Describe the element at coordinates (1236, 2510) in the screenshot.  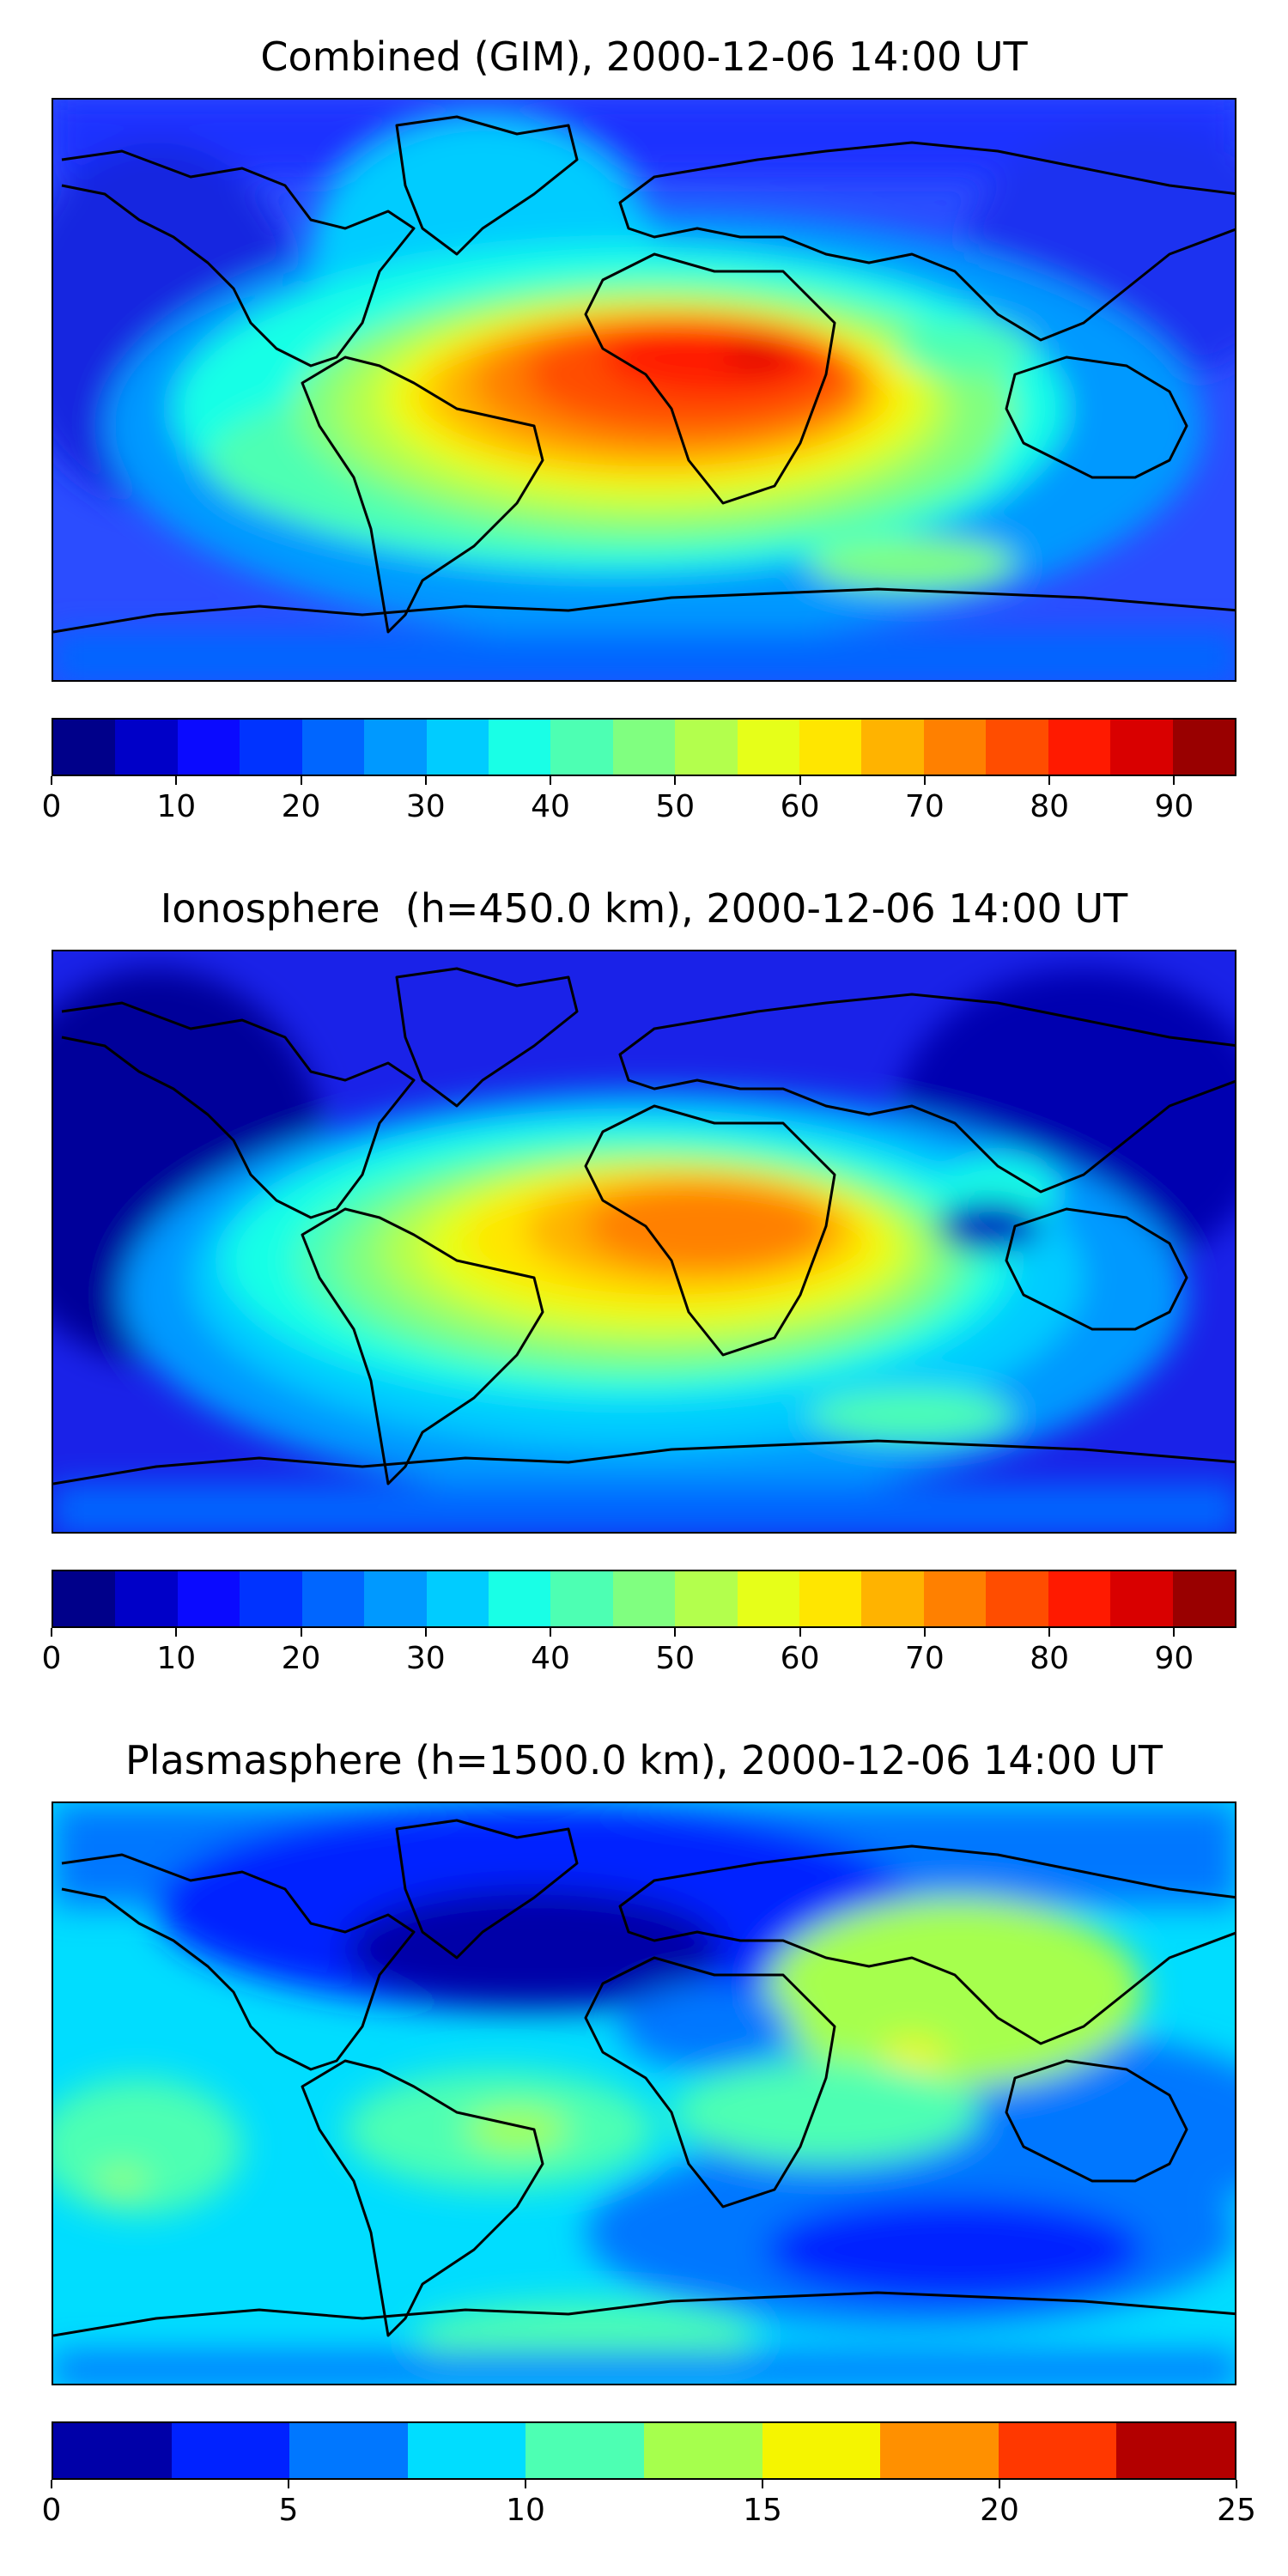
I see `colorbar-tick-label: 25` at that location.